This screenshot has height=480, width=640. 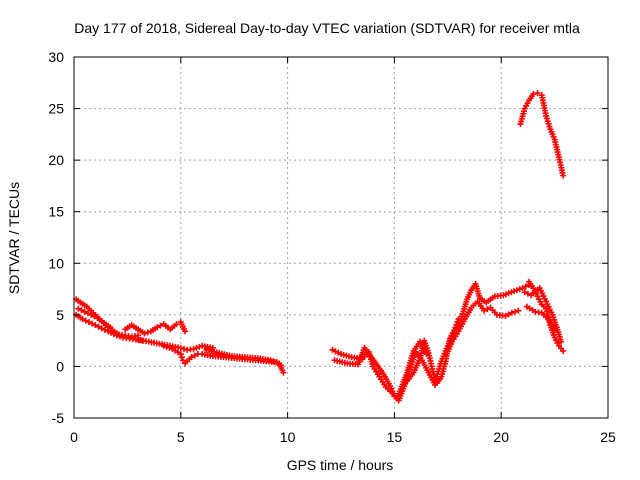 What do you see at coordinates (58, 418) in the screenshot?
I see `y-tick-label: -5` at bounding box center [58, 418].